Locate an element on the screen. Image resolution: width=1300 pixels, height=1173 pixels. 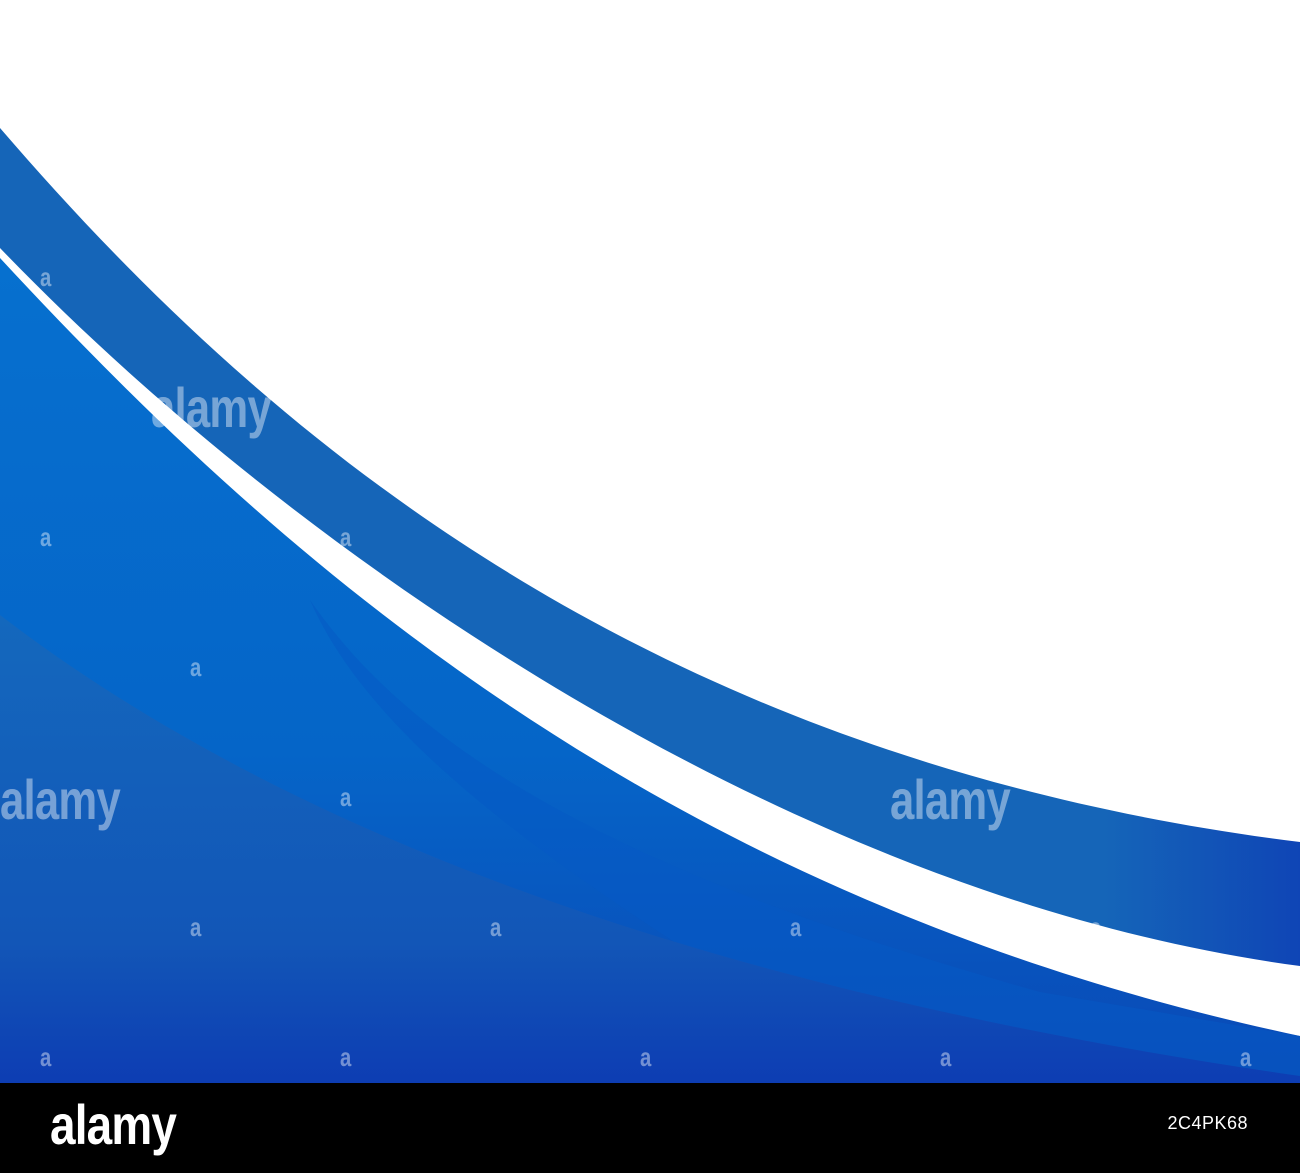
image-id: 2C4PK68 is located at coordinates (1207, 1123).